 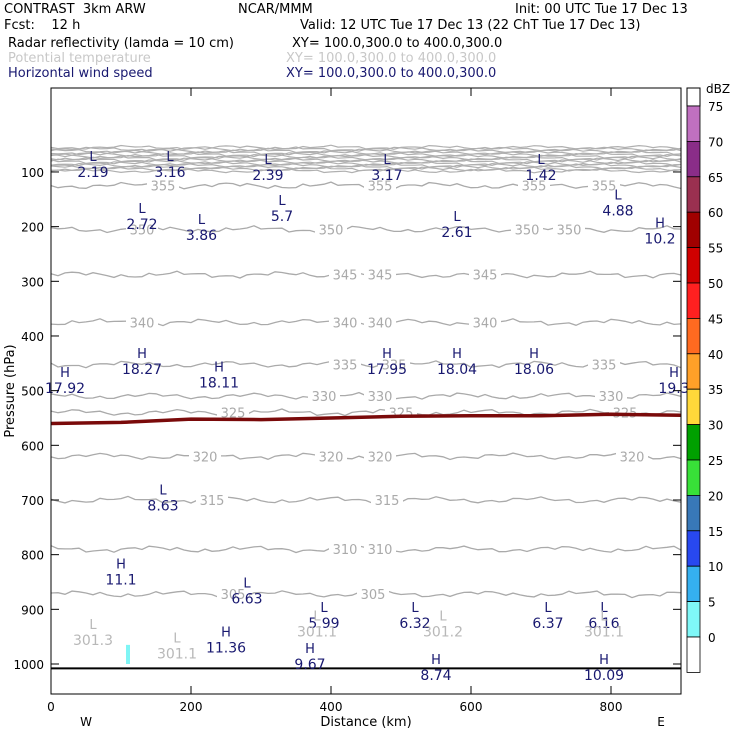 I want to click on colorbar-level-label: 35, so click(x=715, y=390).